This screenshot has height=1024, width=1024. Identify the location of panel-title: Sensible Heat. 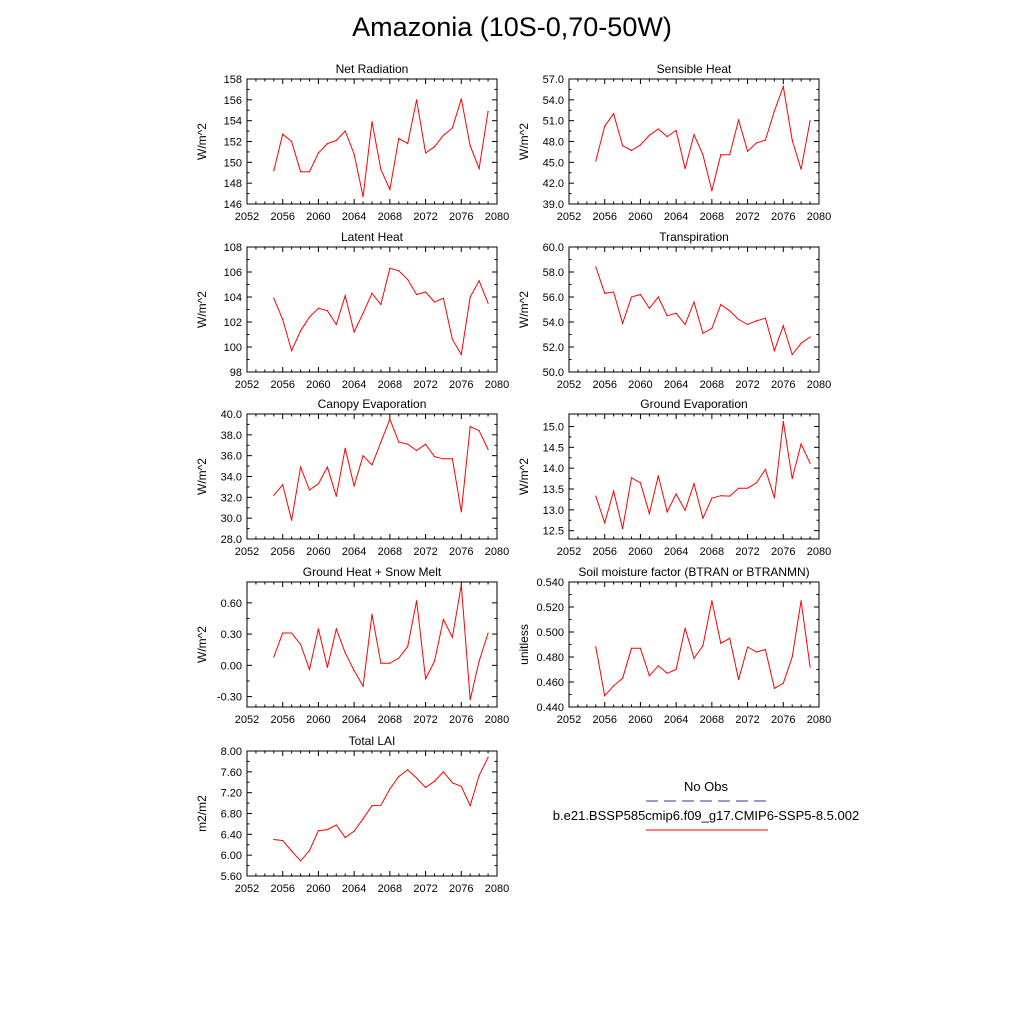
(694, 69).